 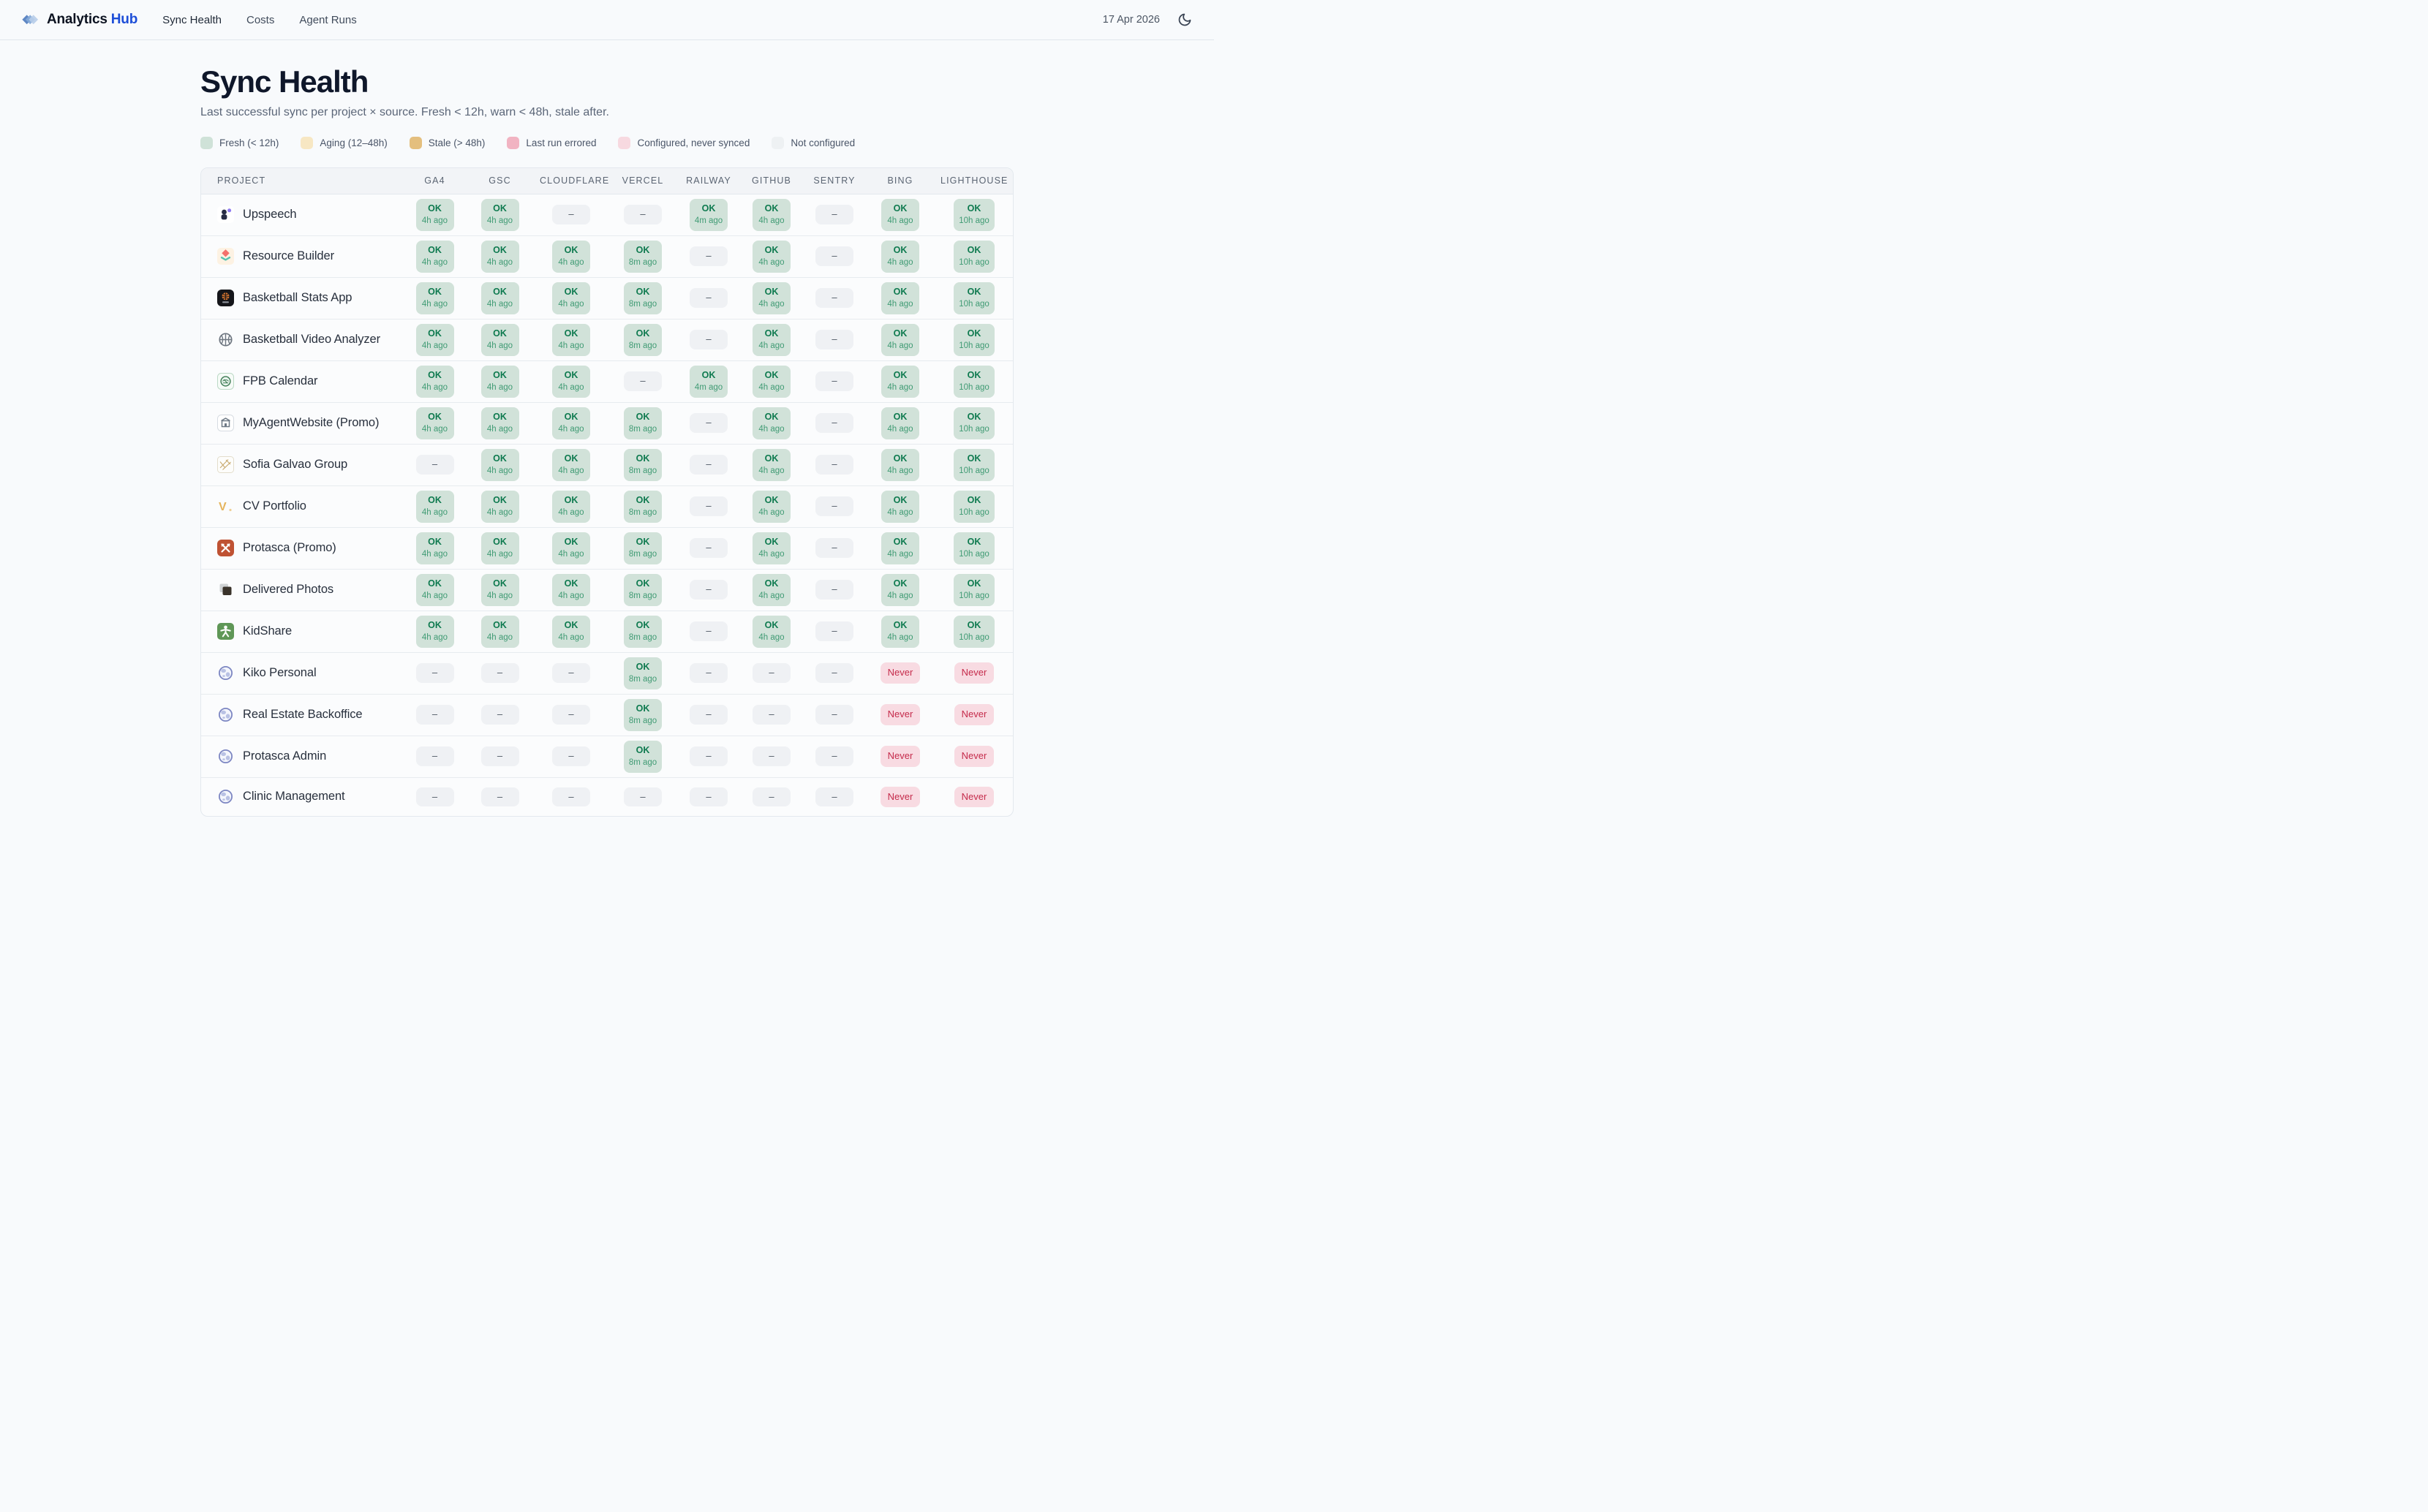 What do you see at coordinates (302, 181) in the screenshot?
I see `column-header-project: PROJECT` at bounding box center [302, 181].